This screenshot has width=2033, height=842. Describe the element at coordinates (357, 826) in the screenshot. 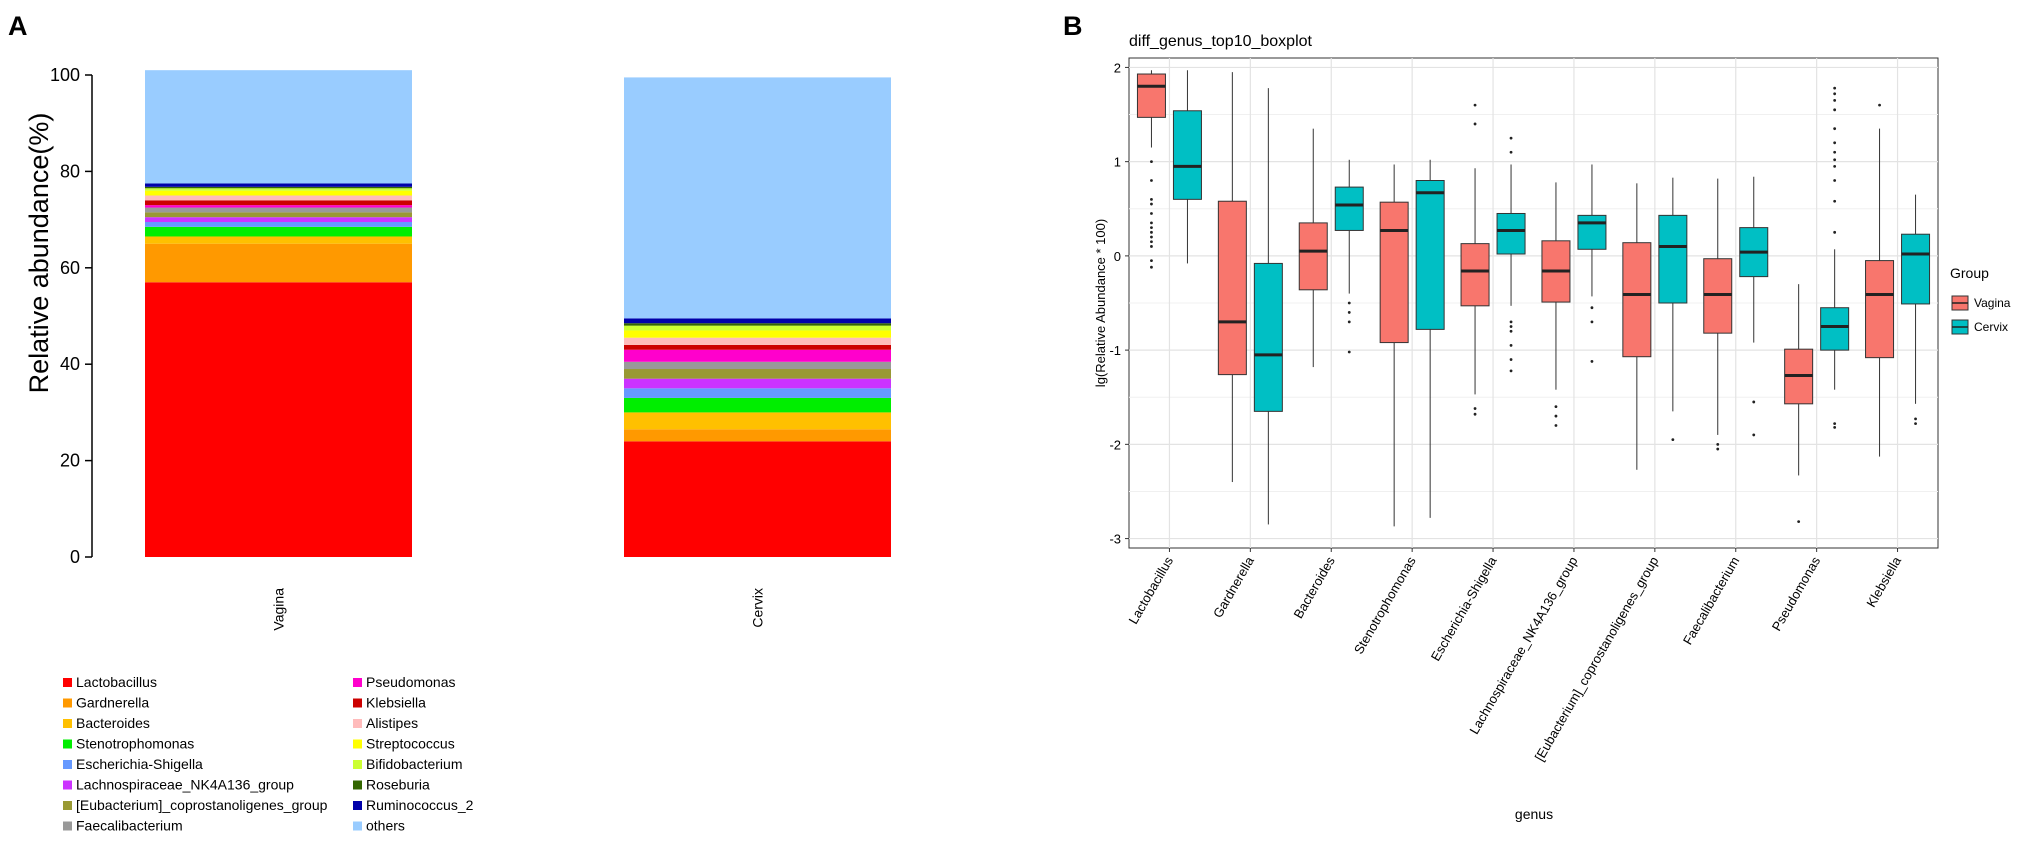

I see `legend-swatch-others` at that location.